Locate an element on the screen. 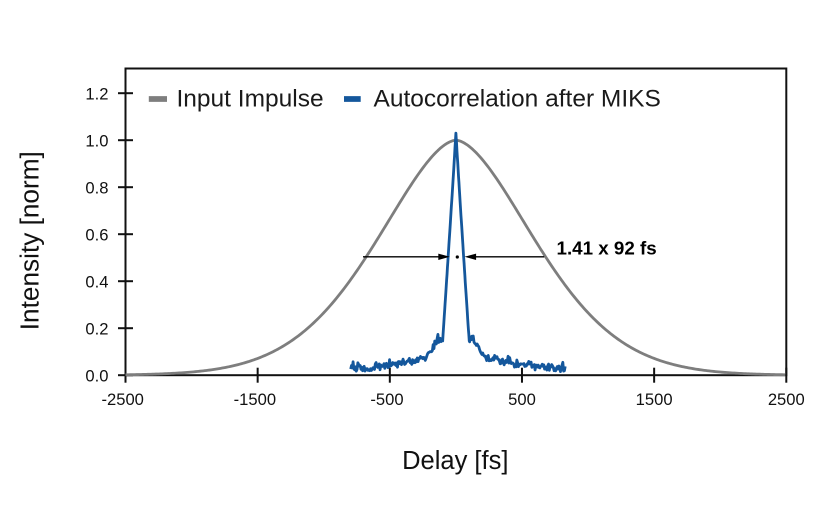  svg-text: Delay [fs] is located at coordinates (455, 461).